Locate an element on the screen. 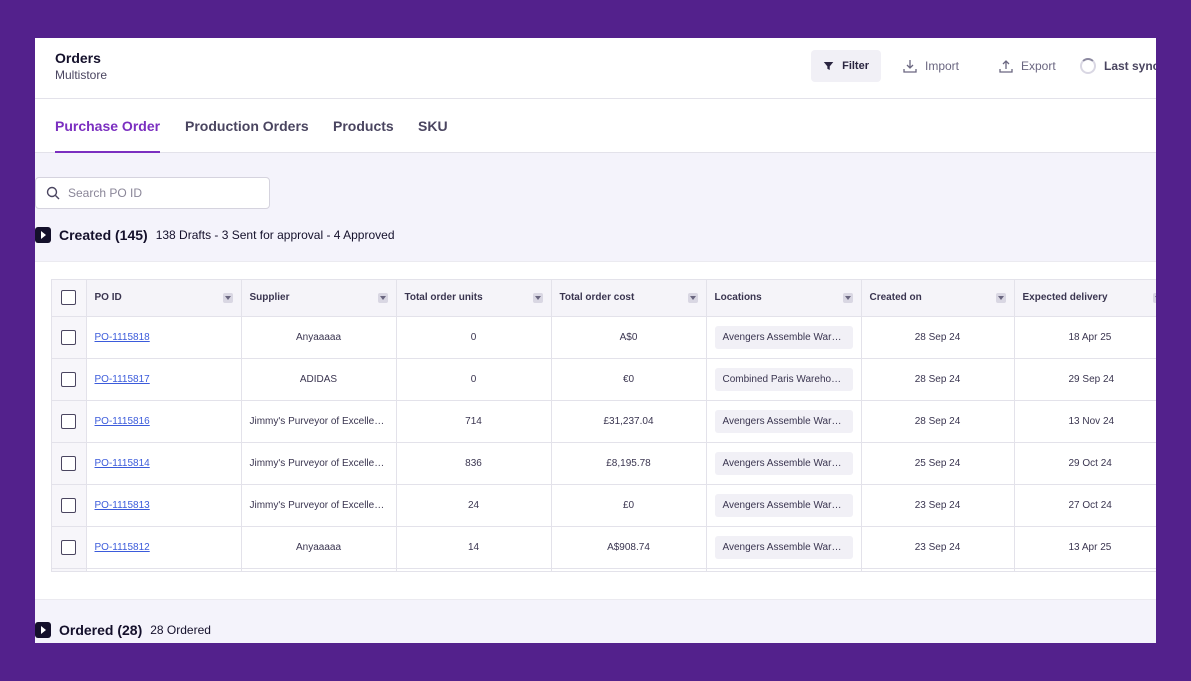  units-cell: 14 is located at coordinates (474, 547).